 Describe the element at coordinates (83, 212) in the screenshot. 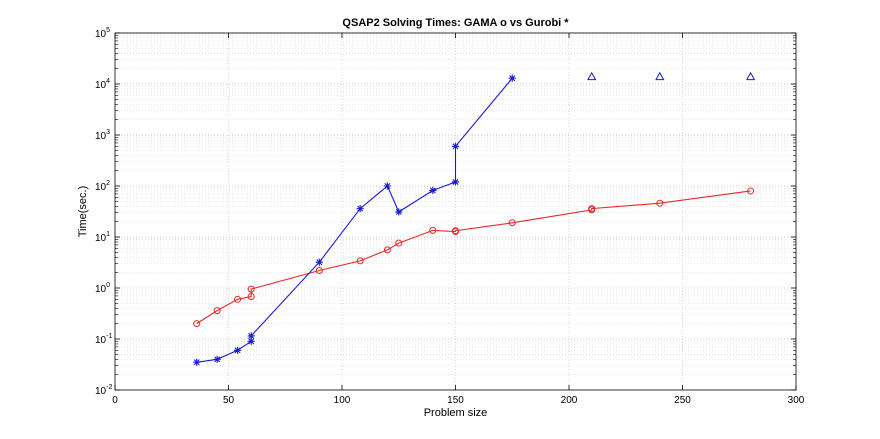

I see `y-axis-label: Time(sec.)` at that location.